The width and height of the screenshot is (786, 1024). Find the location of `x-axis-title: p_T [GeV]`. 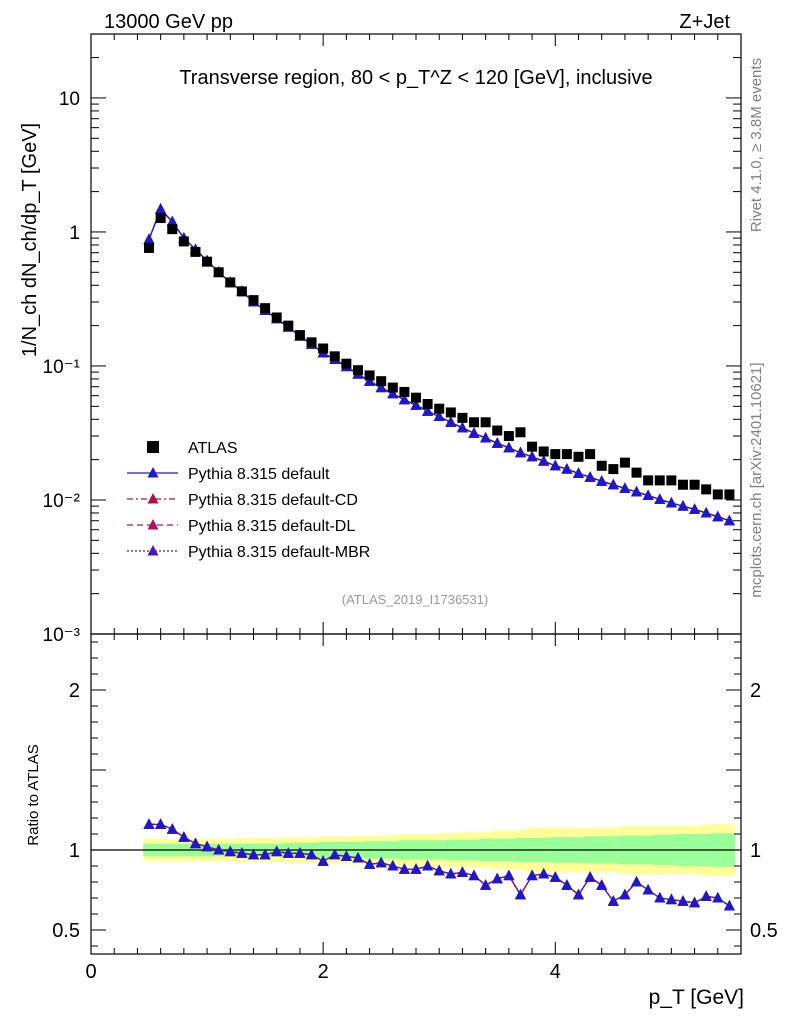

x-axis-title: p_T [GeV] is located at coordinates (696, 997).